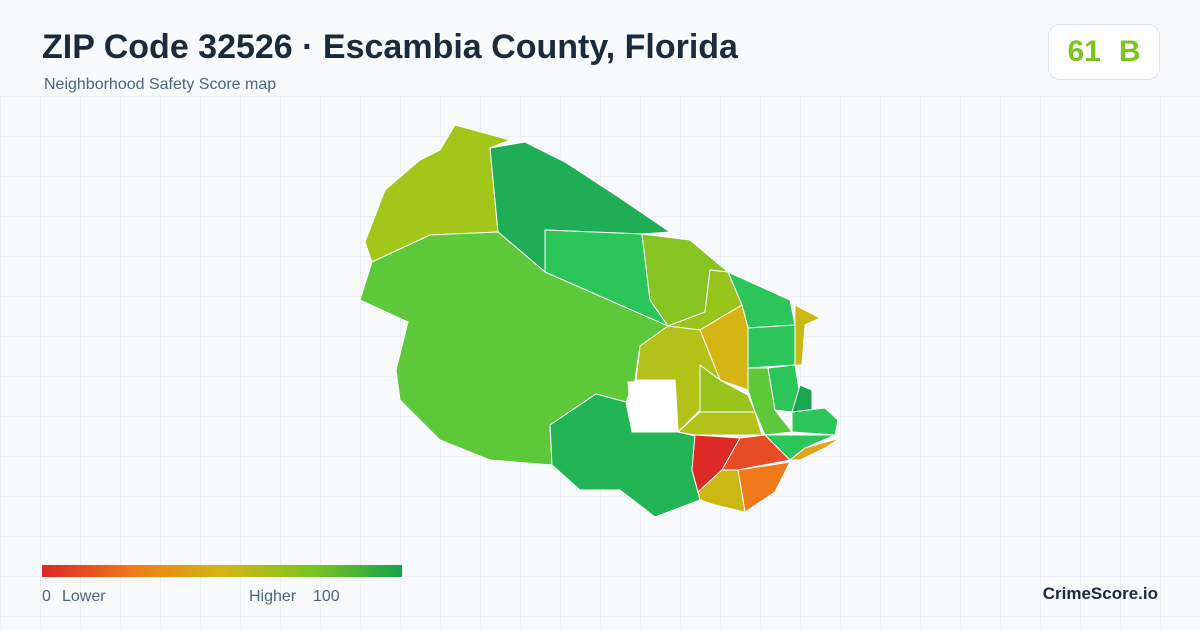  Describe the element at coordinates (273, 596) in the screenshot. I see `legend-max-label: Higher` at that location.